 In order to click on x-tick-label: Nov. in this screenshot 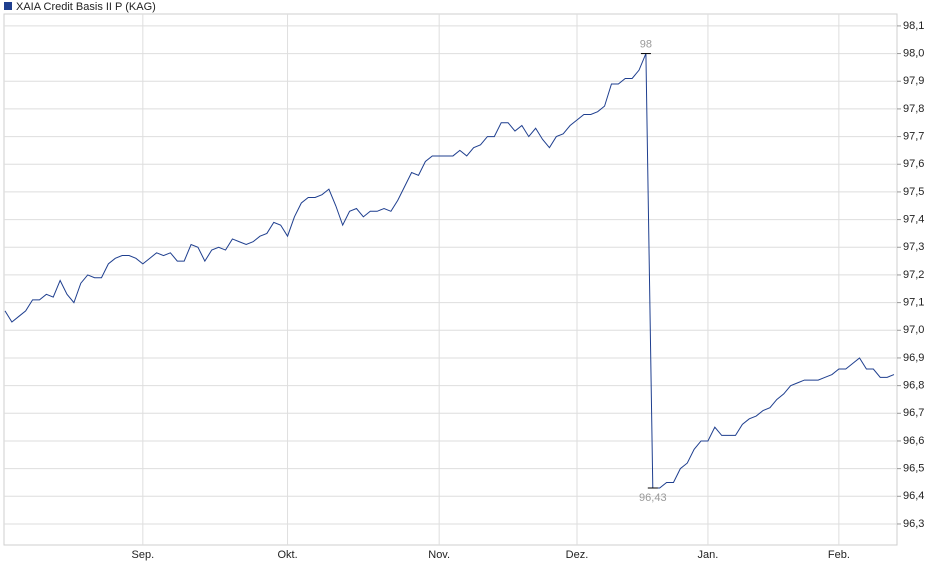, I will do `click(439, 555)`.